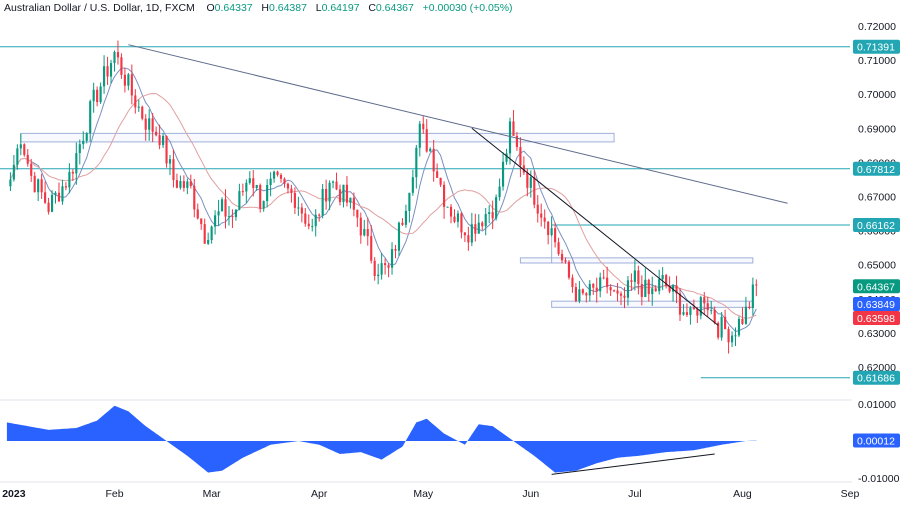  What do you see at coordinates (633, 464) in the screenshot?
I see `divergence-line` at bounding box center [633, 464].